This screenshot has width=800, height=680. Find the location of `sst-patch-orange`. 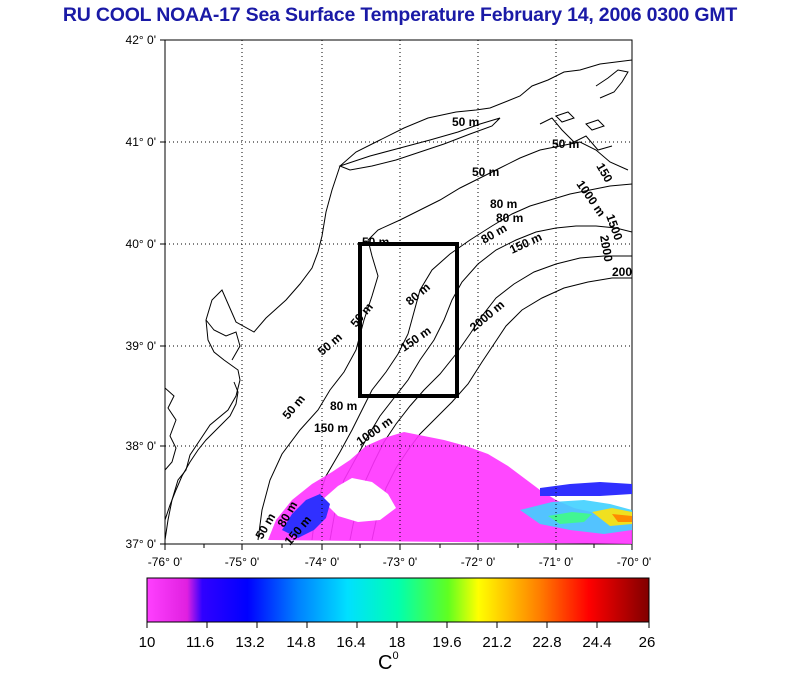

sst-patch-orange is located at coordinates (622, 518).